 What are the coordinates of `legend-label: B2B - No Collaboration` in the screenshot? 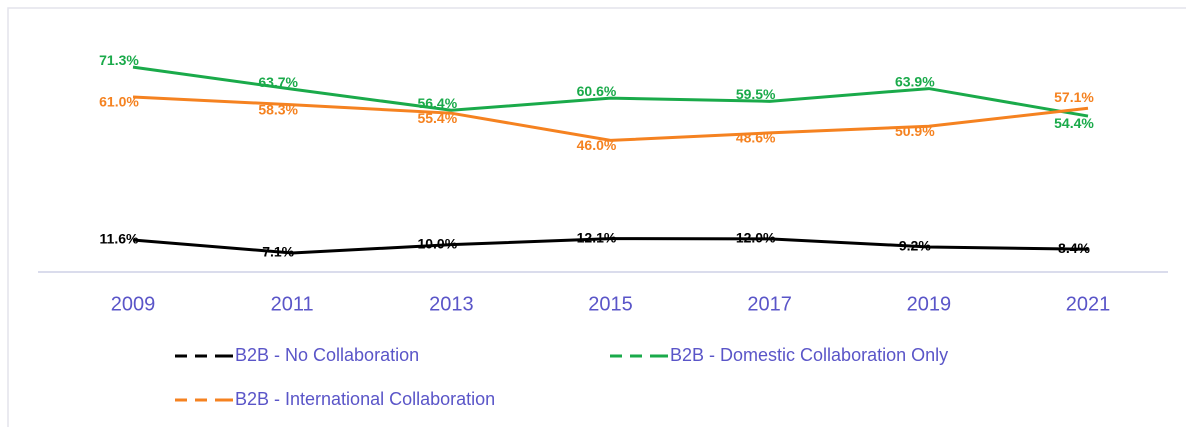 It's located at (327, 355).